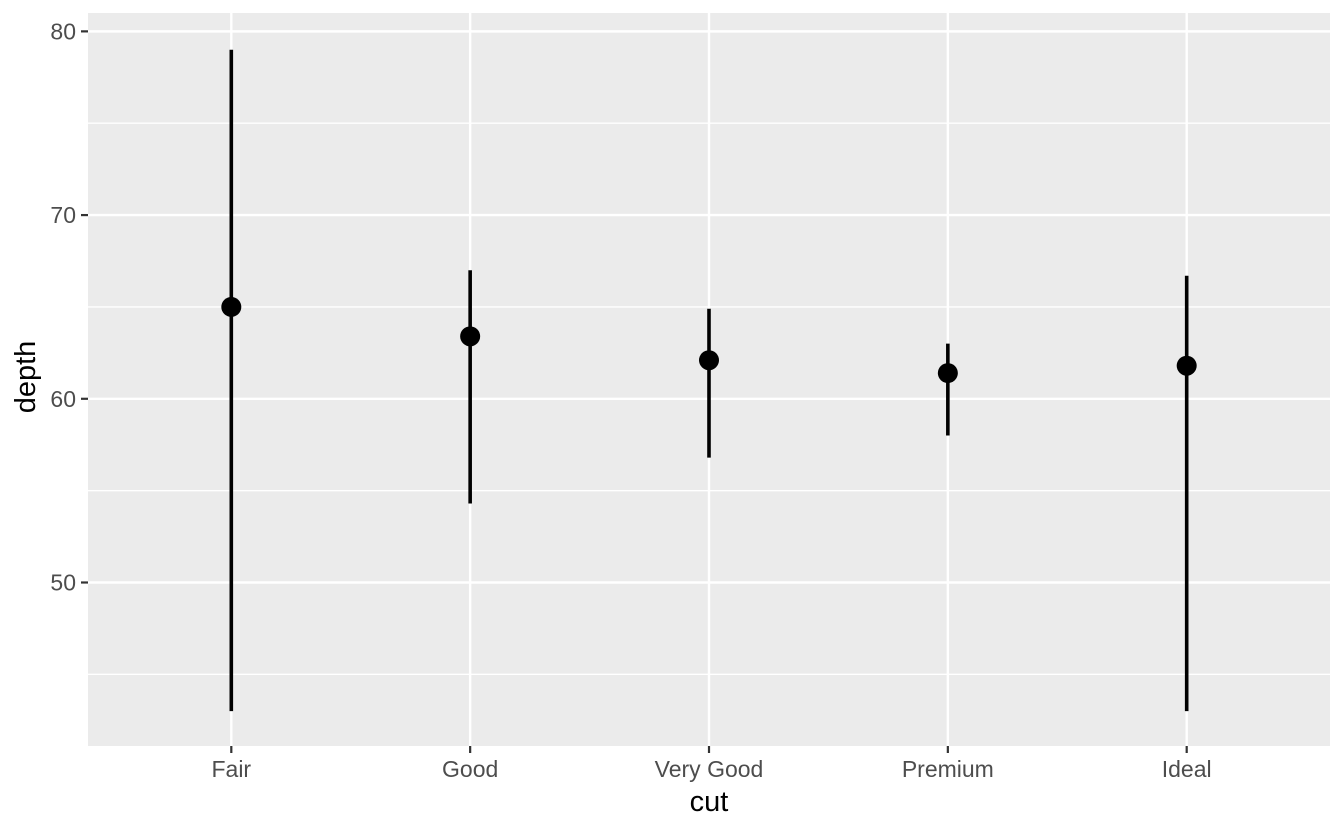 The width and height of the screenshot is (1344, 830). What do you see at coordinates (63, 399) in the screenshot?
I see `y-tick-label: 60` at bounding box center [63, 399].